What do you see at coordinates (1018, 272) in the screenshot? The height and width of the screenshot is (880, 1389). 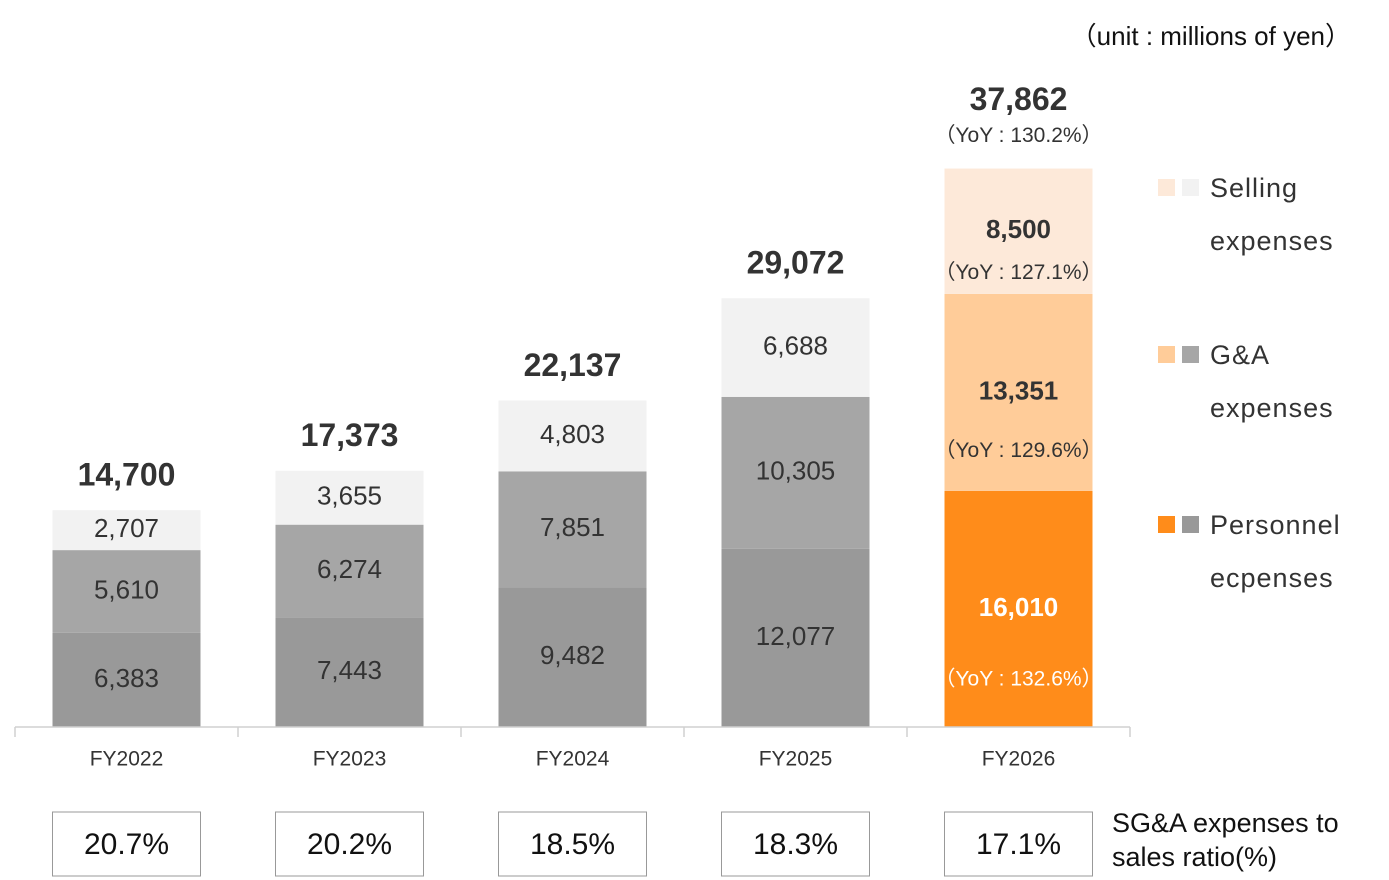 I see `segment-yoy: （YoY : 127.1%）` at bounding box center [1018, 272].